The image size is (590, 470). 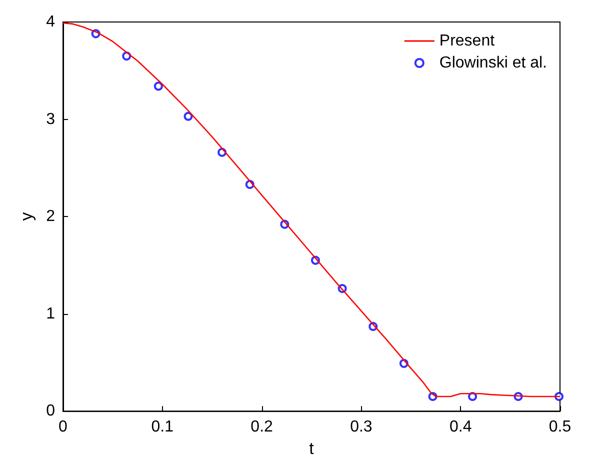 What do you see at coordinates (51, 119) in the screenshot?
I see `y-tick-label: 3` at bounding box center [51, 119].